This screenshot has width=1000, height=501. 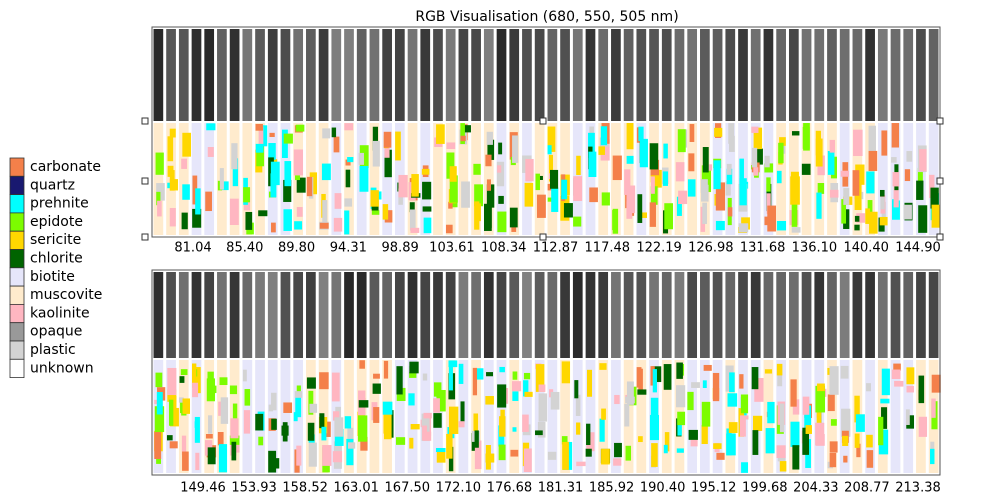 I want to click on depth-label: 199.68, so click(x=765, y=488).